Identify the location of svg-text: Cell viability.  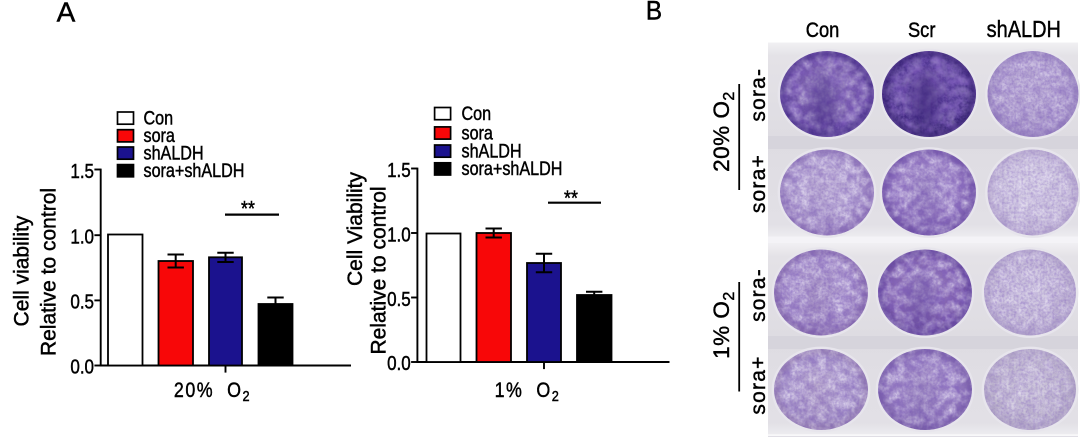
(22, 270).